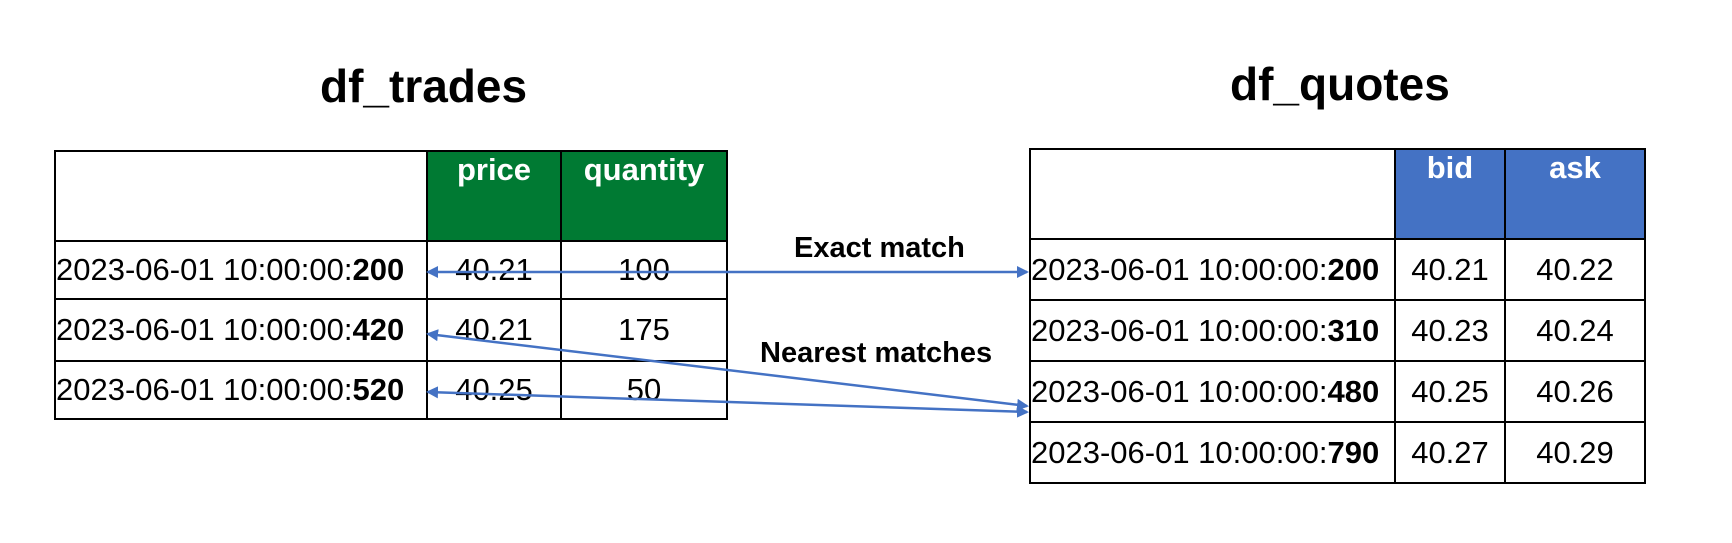 The width and height of the screenshot is (1732, 543). I want to click on trades-quantity-header: quantity, so click(644, 196).